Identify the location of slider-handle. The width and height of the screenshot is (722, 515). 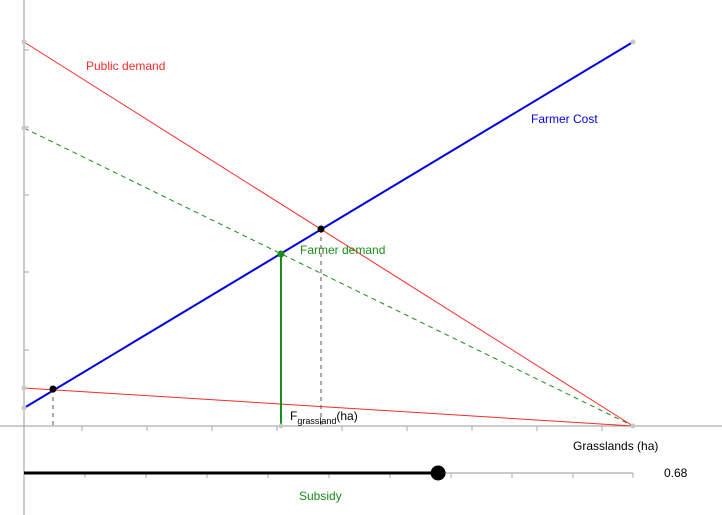
(438, 473).